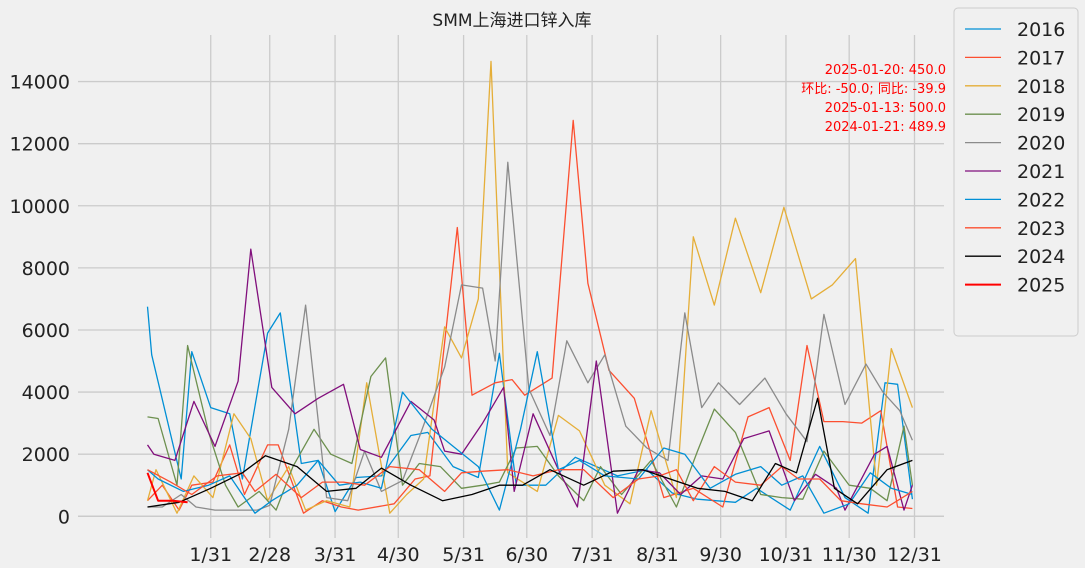 The image size is (1085, 568). What do you see at coordinates (720, 555) in the screenshot?
I see `x-tick-label: 9/30` at bounding box center [720, 555].